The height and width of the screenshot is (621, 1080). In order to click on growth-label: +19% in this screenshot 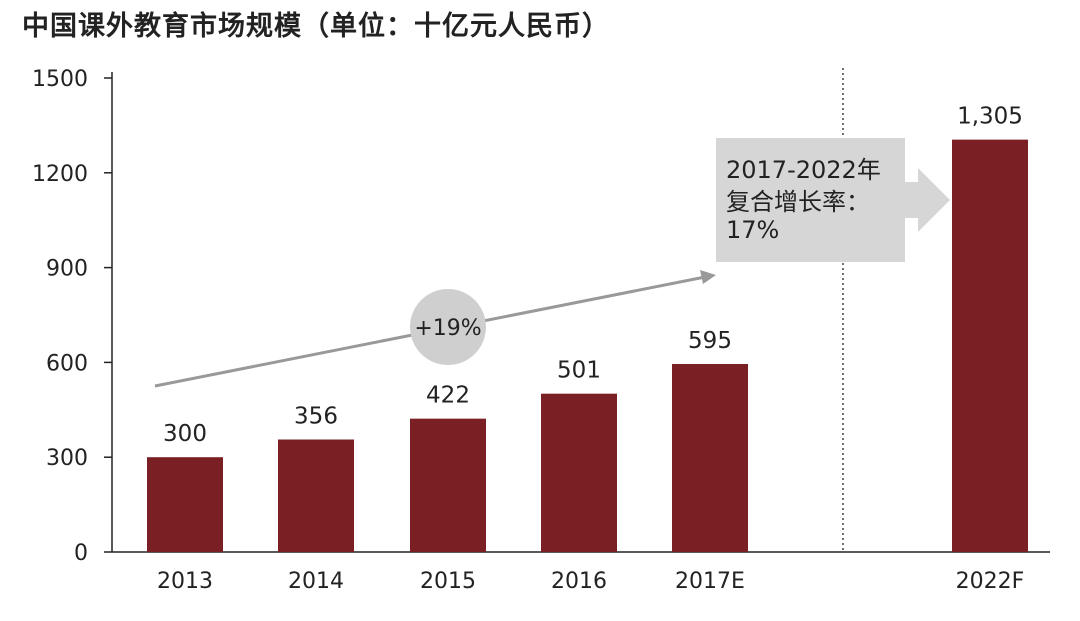, I will do `click(447, 328)`.